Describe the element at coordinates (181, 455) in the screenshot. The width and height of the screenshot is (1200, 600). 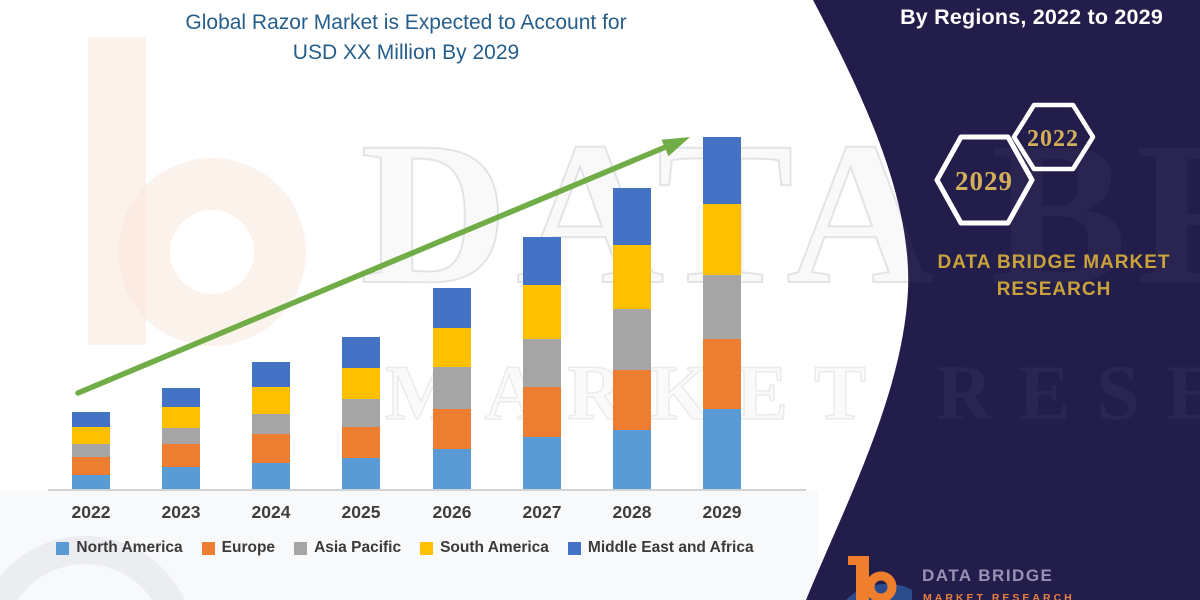
I see `bar-segment-2023-europe` at that location.